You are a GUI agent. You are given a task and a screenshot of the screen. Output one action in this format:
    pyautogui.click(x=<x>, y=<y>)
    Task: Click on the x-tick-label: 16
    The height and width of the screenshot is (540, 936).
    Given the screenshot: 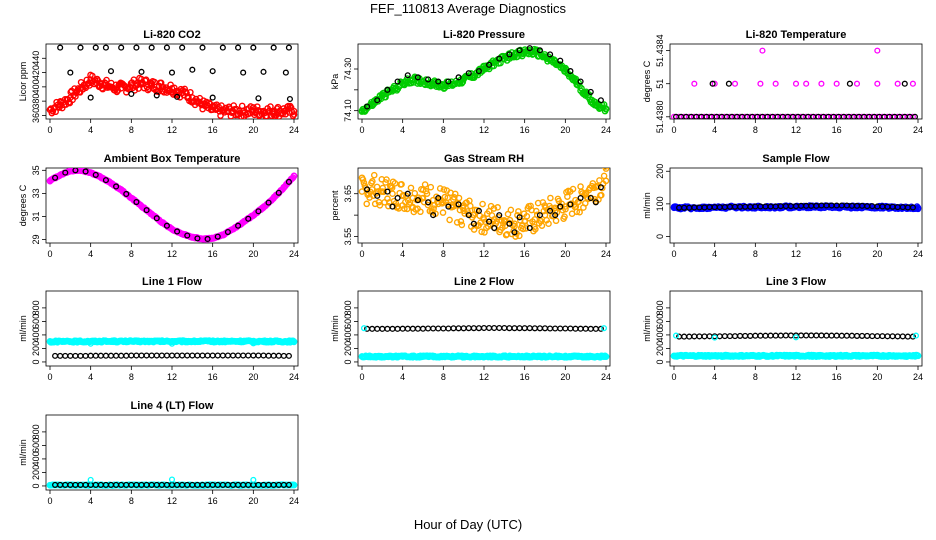 What is the action you would take?
    pyautogui.click(x=213, y=130)
    